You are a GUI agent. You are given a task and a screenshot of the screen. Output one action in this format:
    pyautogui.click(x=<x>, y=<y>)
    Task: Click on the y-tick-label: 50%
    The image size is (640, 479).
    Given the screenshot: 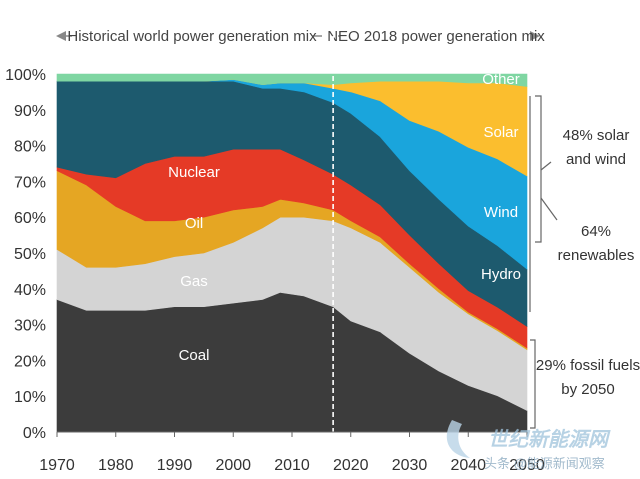 What is the action you would take?
    pyautogui.click(x=30, y=254)
    